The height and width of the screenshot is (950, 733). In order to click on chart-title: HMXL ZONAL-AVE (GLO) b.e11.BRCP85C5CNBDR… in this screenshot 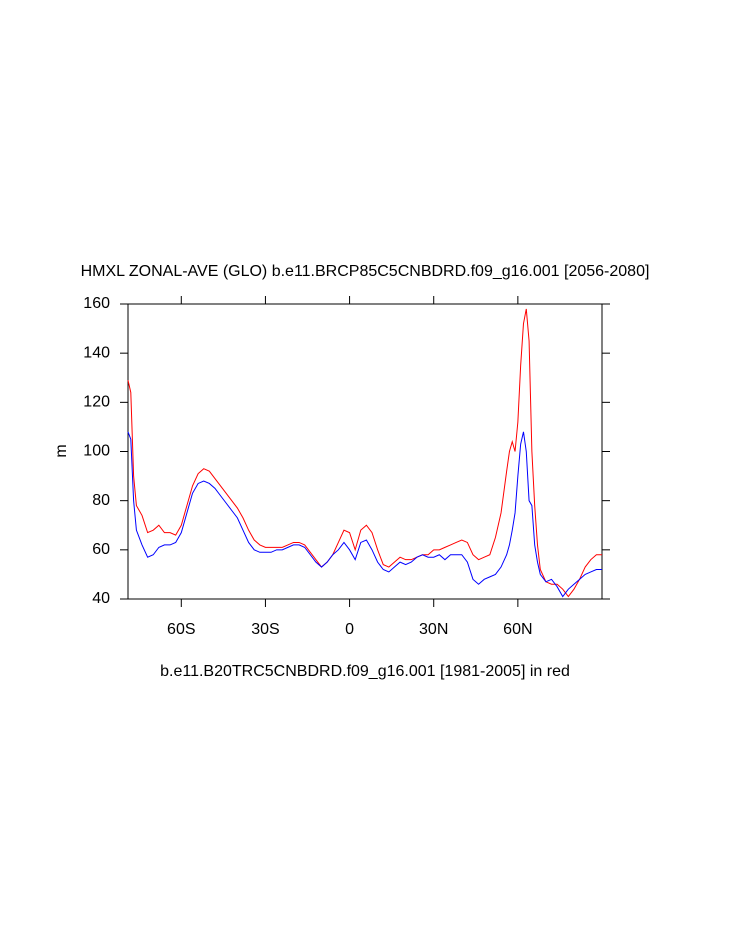, I will do `click(365, 271)`.